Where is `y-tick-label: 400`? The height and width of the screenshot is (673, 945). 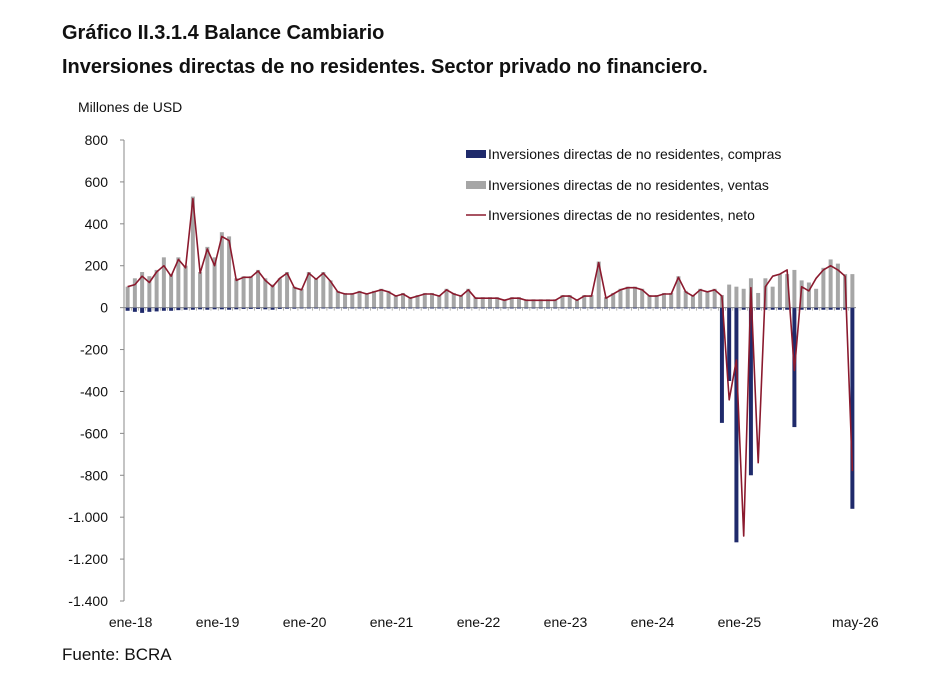 y-tick-label: 400 is located at coordinates (97, 224).